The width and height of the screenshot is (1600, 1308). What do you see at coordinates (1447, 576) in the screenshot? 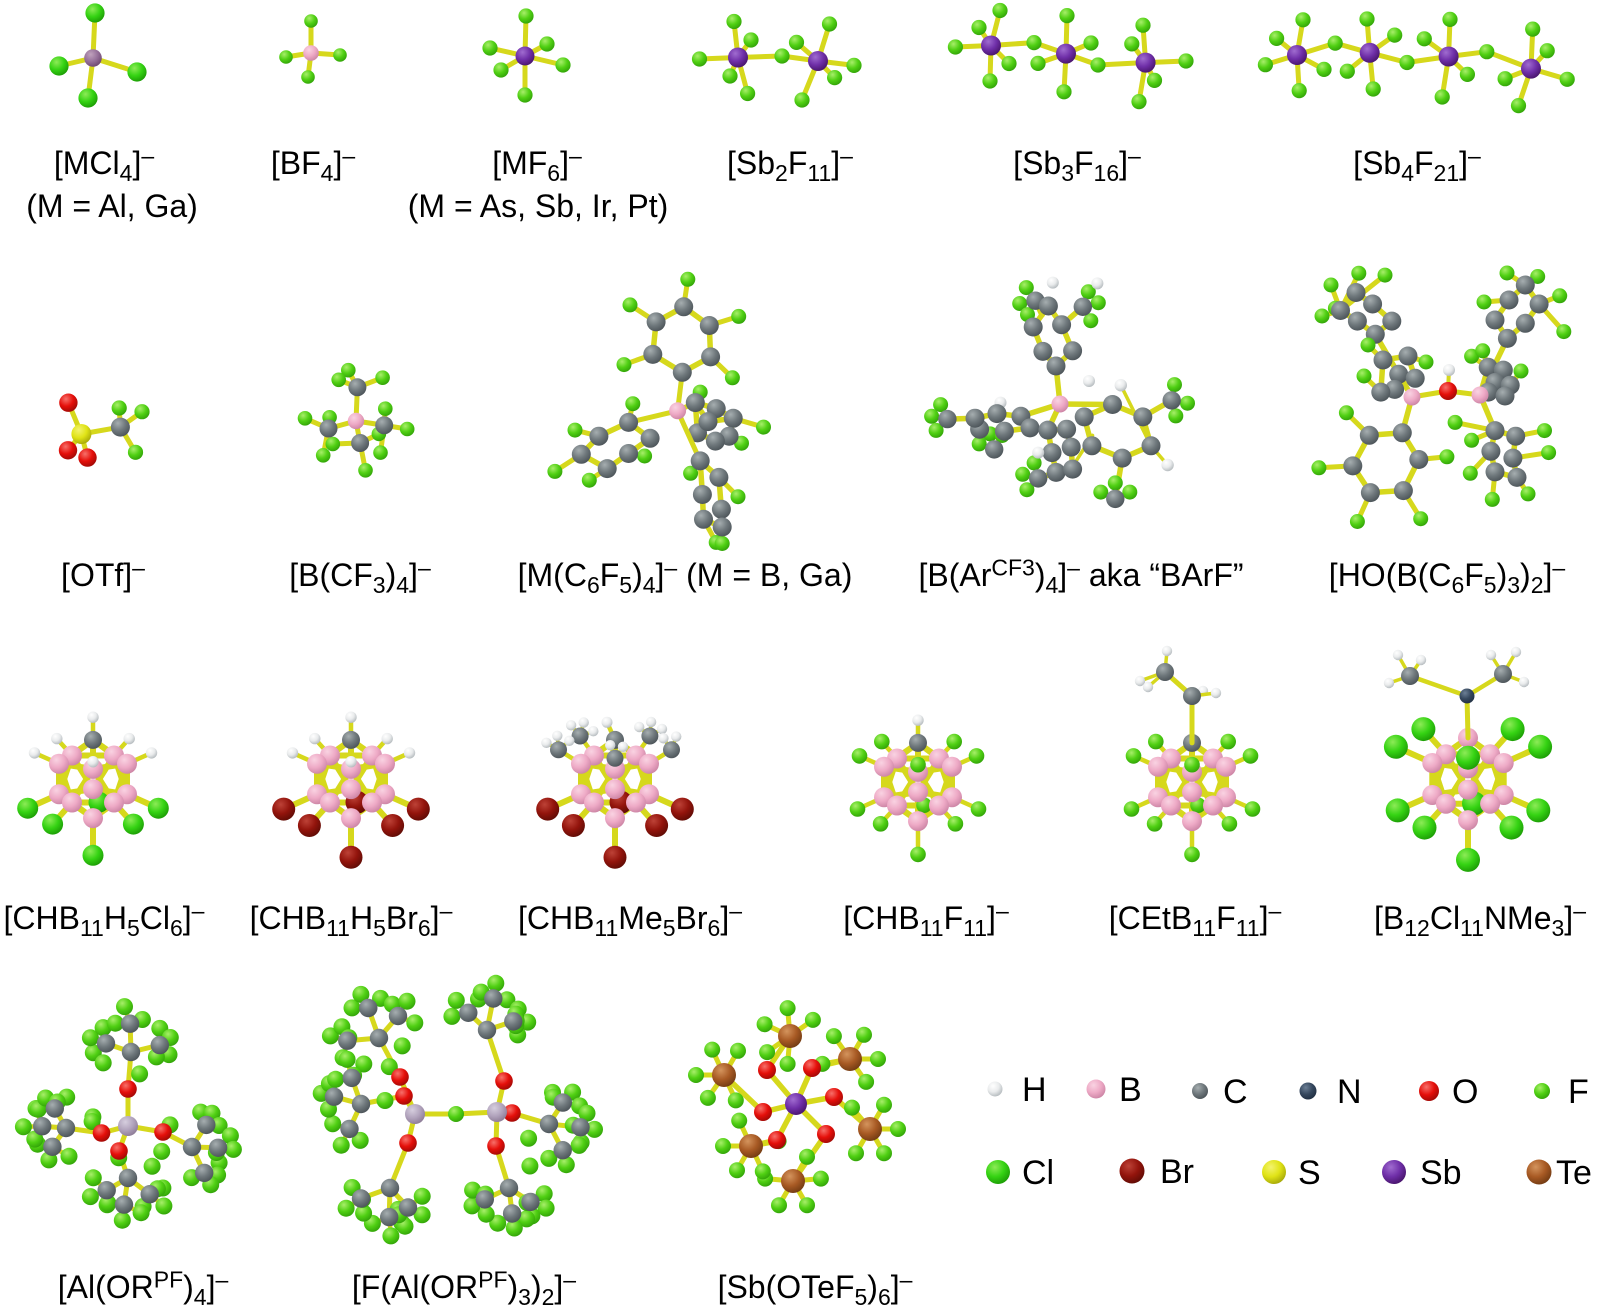
I see `svg-text: [HO(B(C6F5)3)2]–` at bounding box center [1447, 576].